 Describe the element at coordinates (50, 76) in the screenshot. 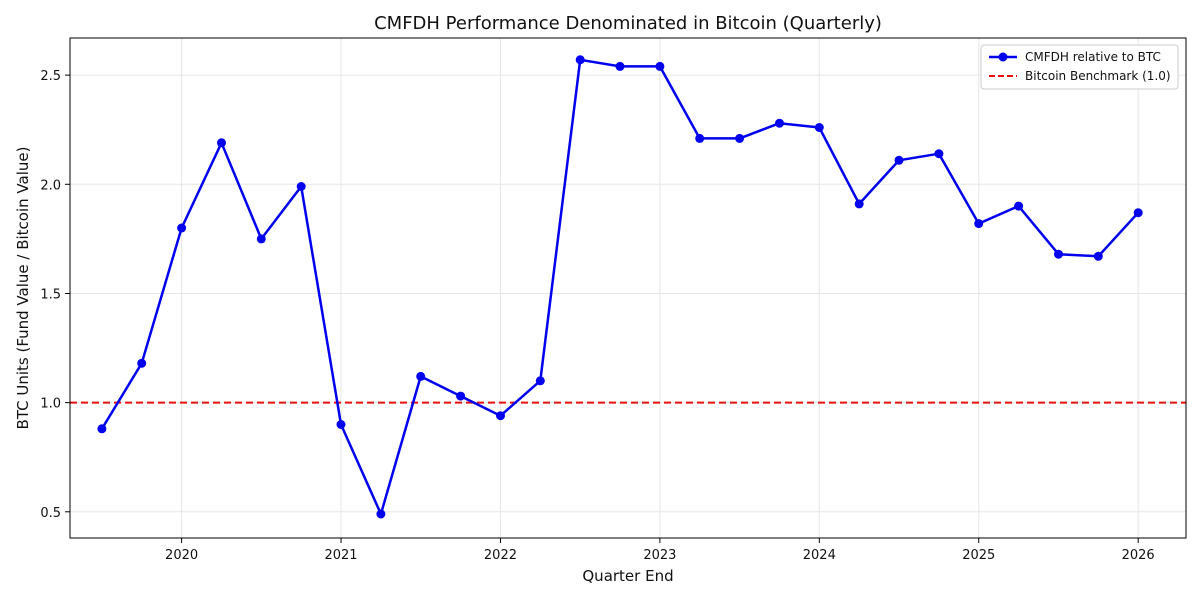

I see `y-tick-label: 2.5` at that location.